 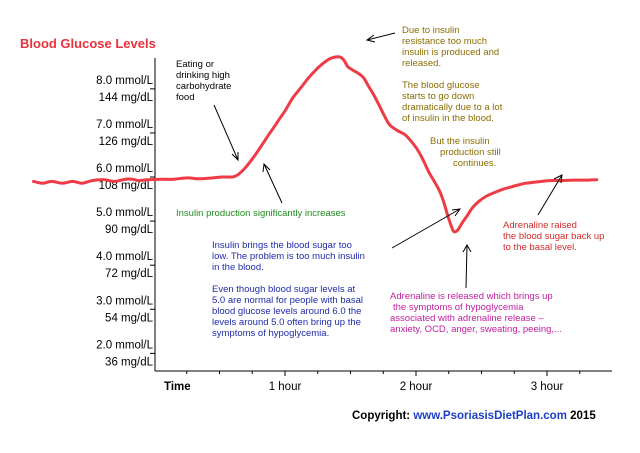 What do you see at coordinates (177, 387) in the screenshot?
I see `x-axis-label: Time` at bounding box center [177, 387].